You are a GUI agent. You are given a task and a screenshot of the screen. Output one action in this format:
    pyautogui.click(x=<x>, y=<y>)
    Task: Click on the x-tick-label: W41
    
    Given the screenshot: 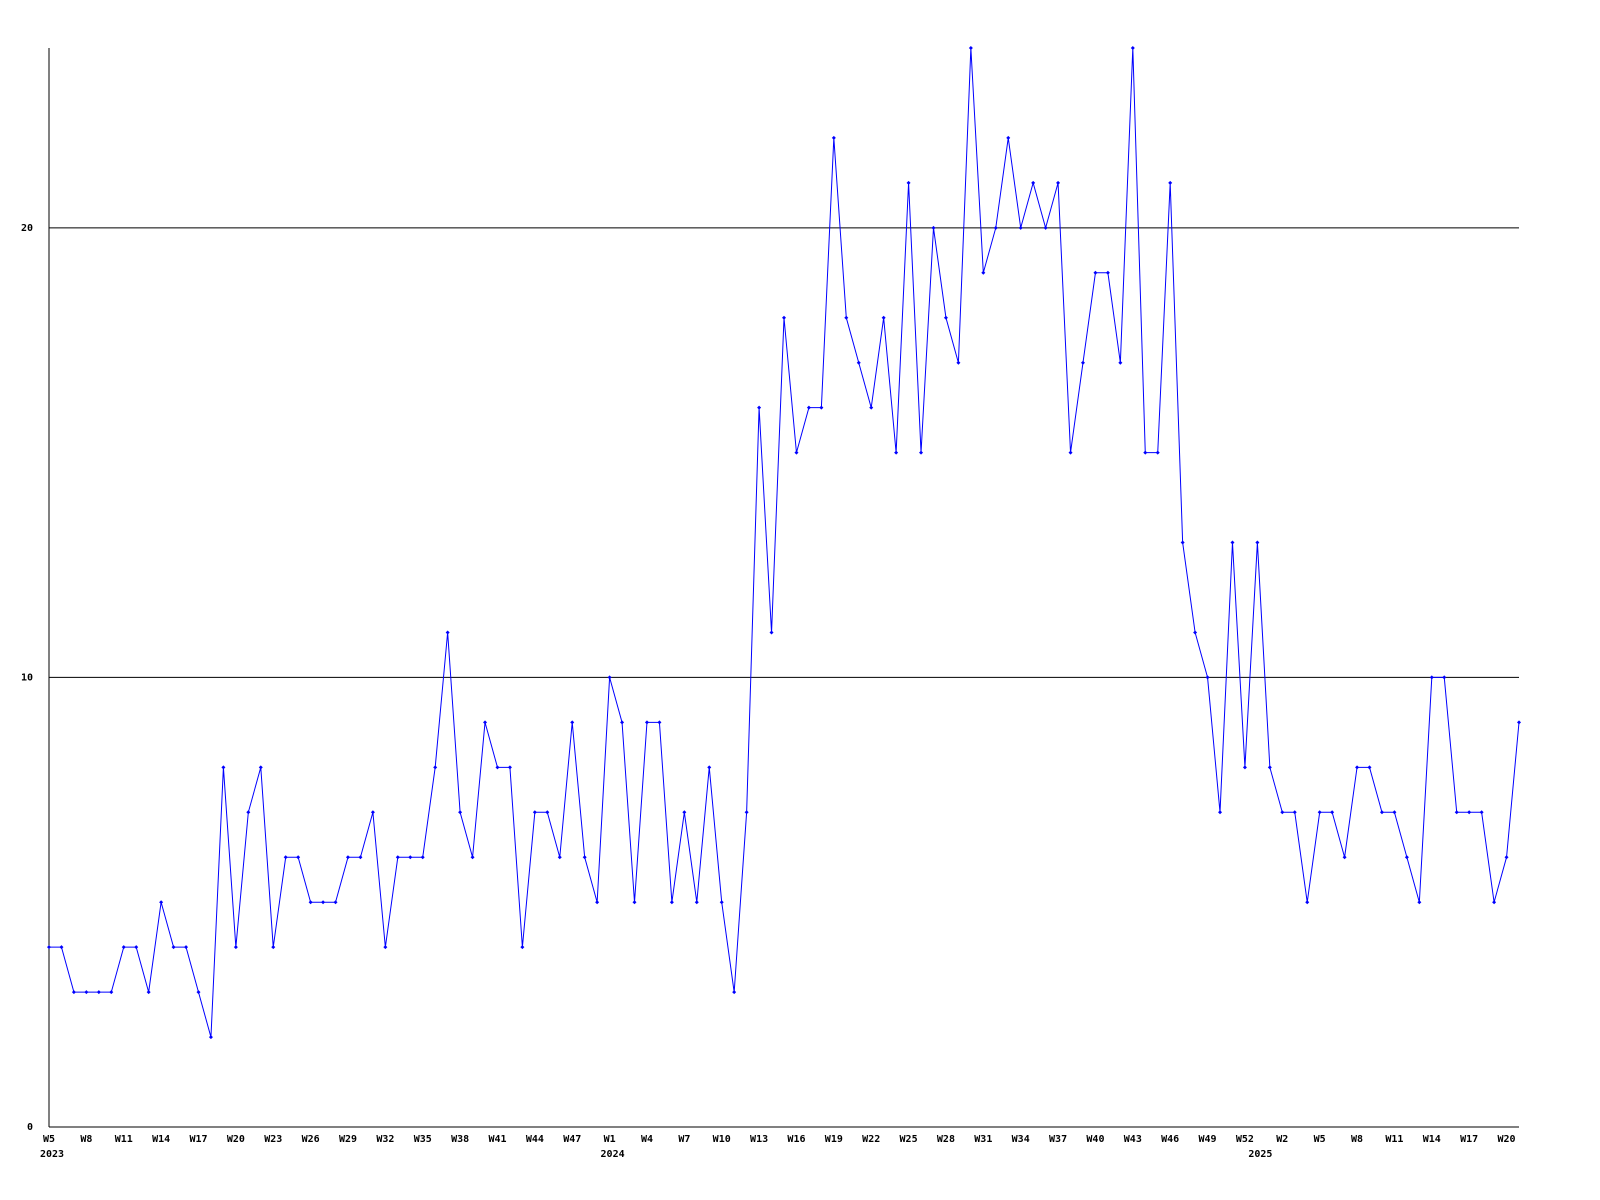 What is the action you would take?
    pyautogui.click(x=497, y=1139)
    